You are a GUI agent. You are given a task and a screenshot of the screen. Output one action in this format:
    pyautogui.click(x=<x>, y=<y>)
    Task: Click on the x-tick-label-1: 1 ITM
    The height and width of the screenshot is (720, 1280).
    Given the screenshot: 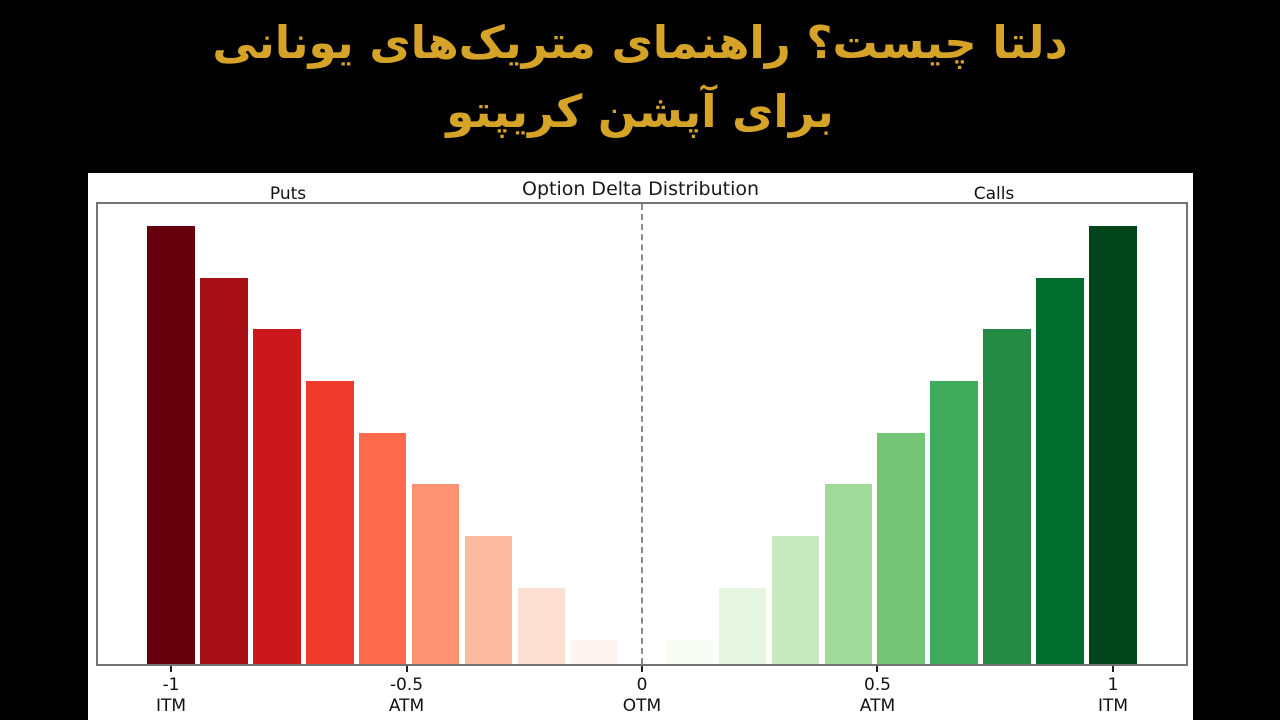 What is the action you would take?
    pyautogui.click(x=1113, y=696)
    